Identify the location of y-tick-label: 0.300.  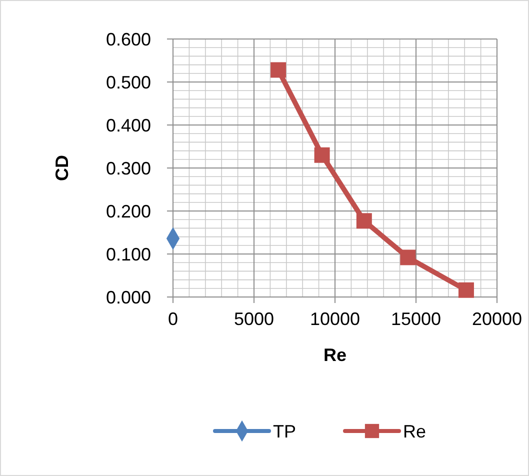
(128, 168).